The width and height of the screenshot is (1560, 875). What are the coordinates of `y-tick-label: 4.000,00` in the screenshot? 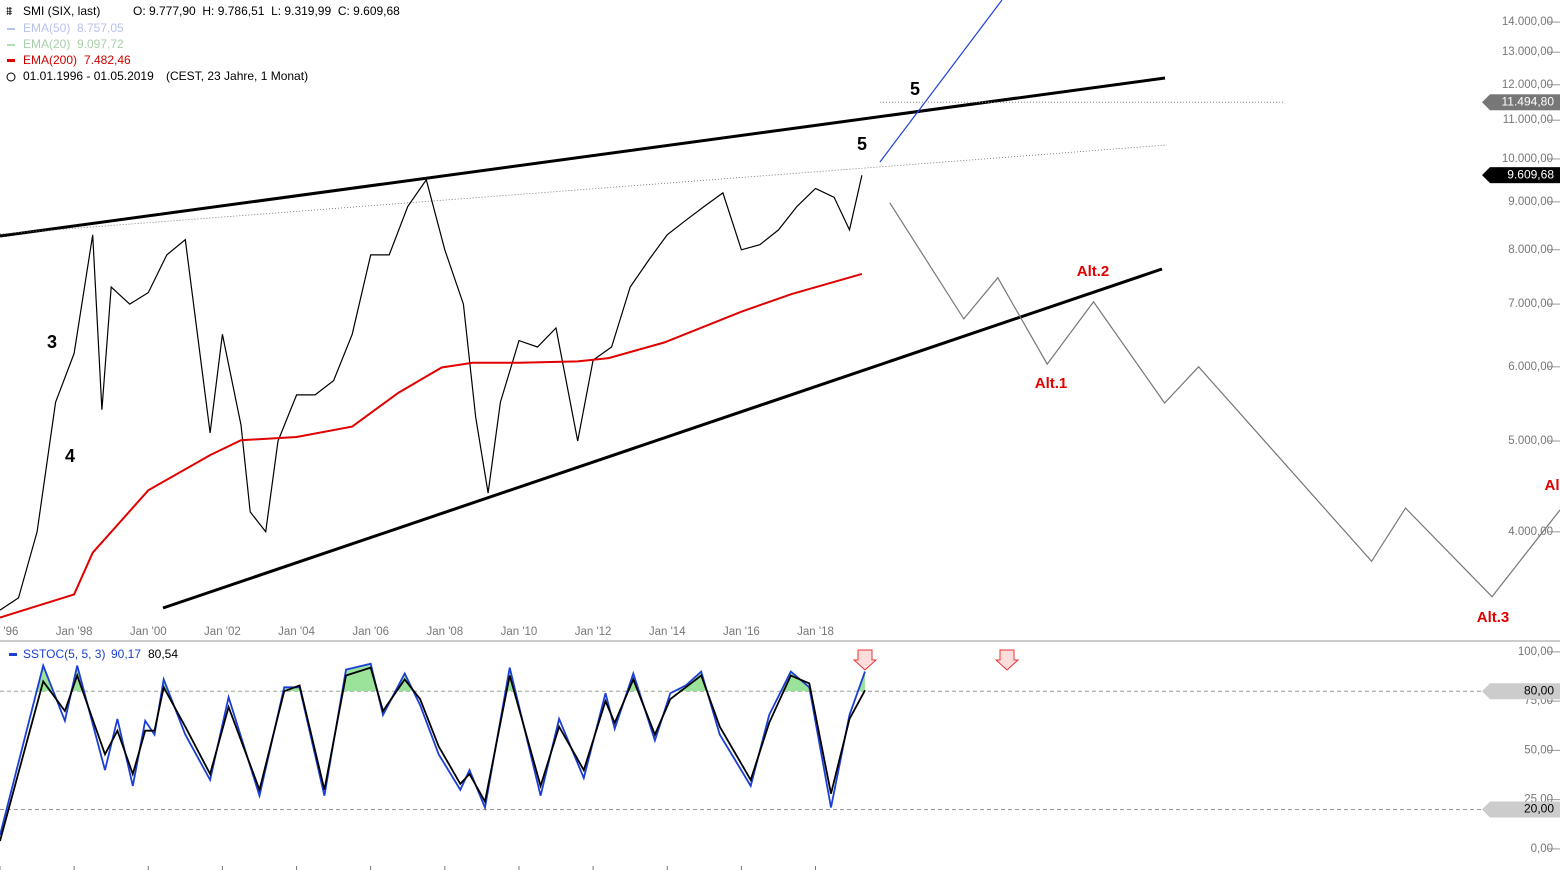 It's located at (1530, 532).